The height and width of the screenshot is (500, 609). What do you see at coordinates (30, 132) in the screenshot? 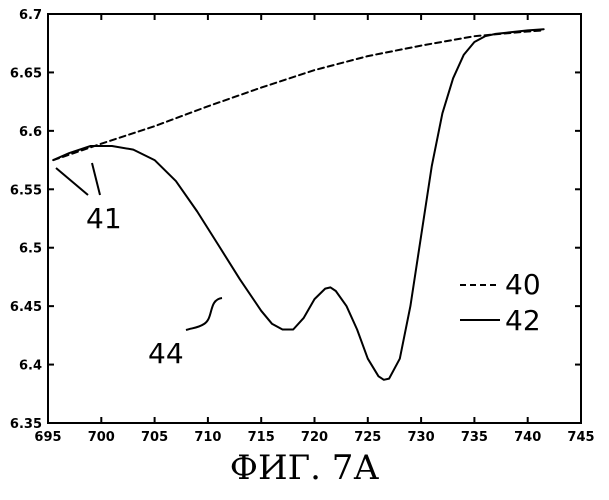
I see `y-tick-label: 6.6` at bounding box center [30, 132].